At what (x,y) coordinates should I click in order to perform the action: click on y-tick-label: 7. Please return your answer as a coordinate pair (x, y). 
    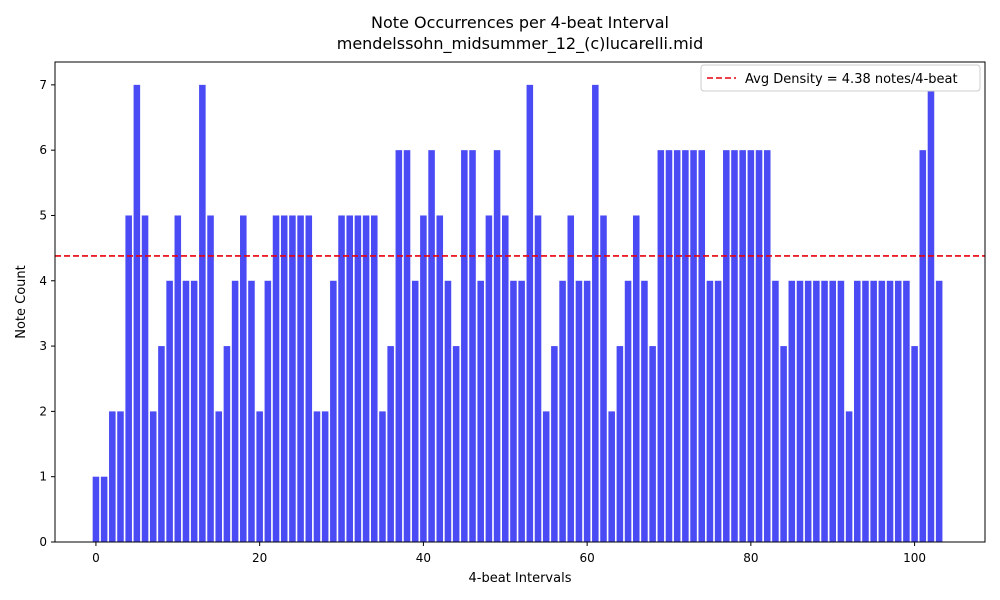
    Looking at the image, I should click on (43, 85).